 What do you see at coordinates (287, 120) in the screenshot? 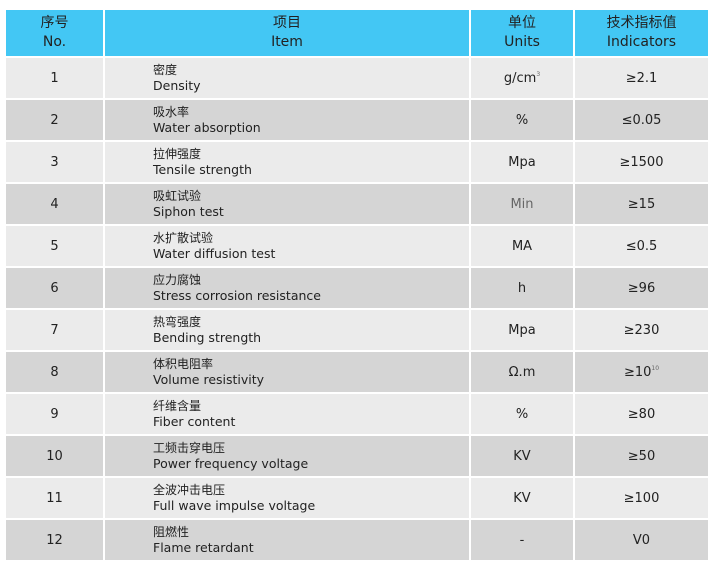
I see `row-item: 吸水率 Water absorption` at bounding box center [287, 120].